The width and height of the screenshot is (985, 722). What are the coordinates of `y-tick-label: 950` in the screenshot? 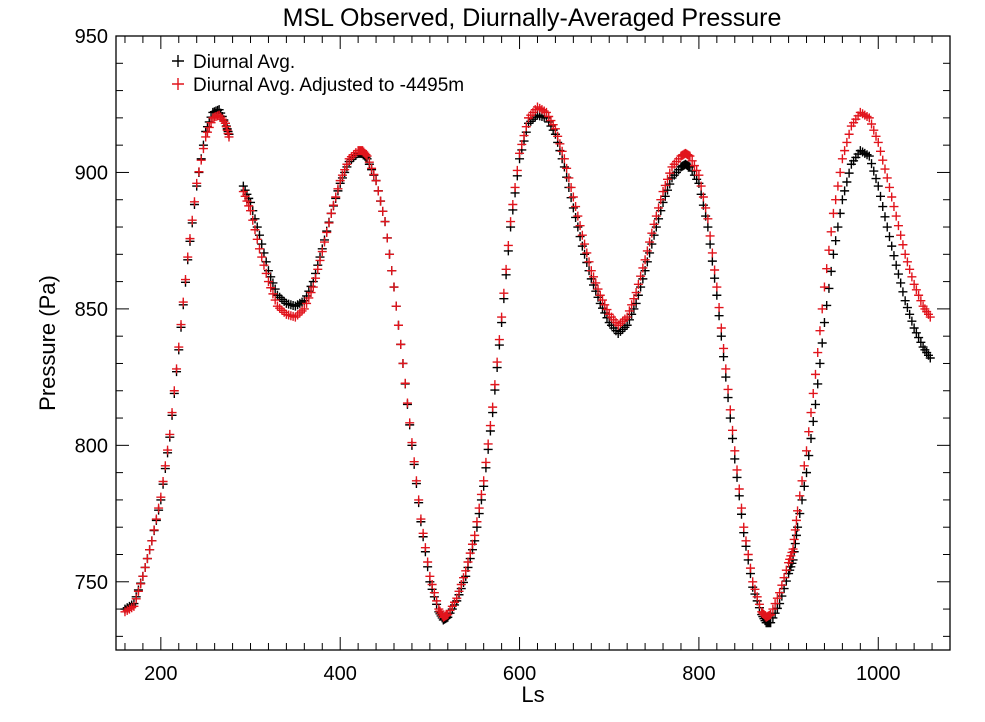 It's located at (91, 37).